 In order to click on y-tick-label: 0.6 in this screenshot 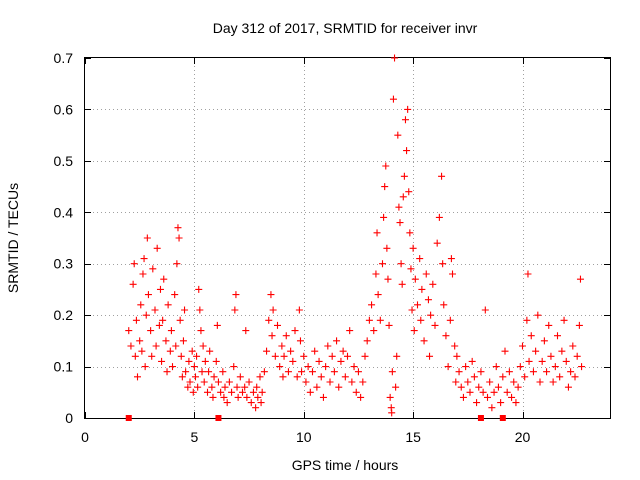, I will do `click(64, 109)`.